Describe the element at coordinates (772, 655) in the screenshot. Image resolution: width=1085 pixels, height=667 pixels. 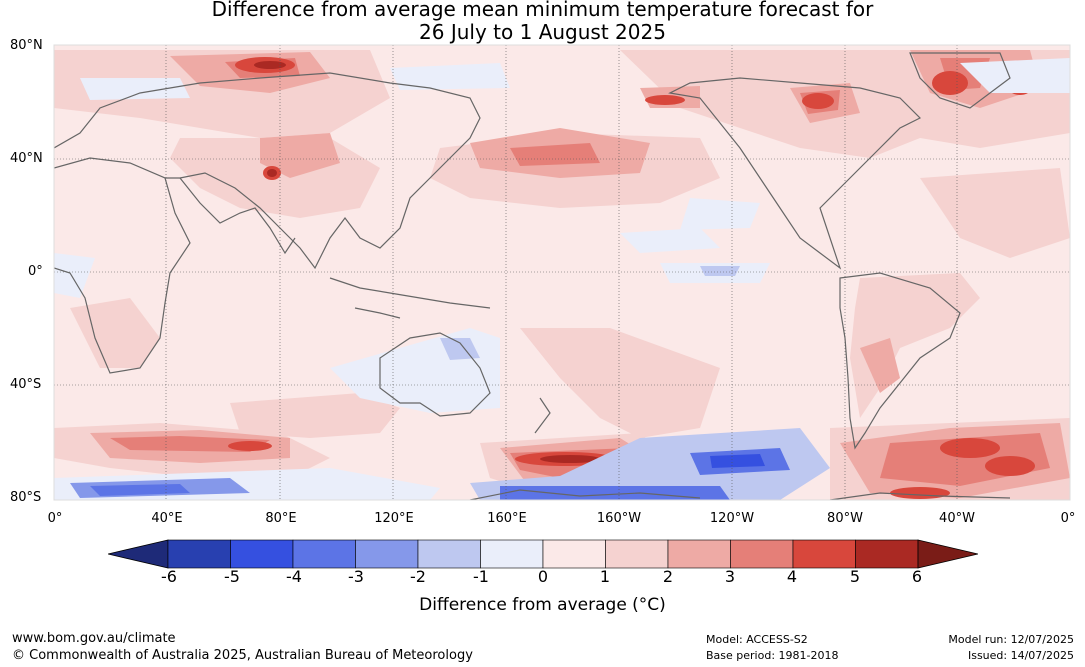
I see `footer-base-period: Base period: 1981-2018` at that location.